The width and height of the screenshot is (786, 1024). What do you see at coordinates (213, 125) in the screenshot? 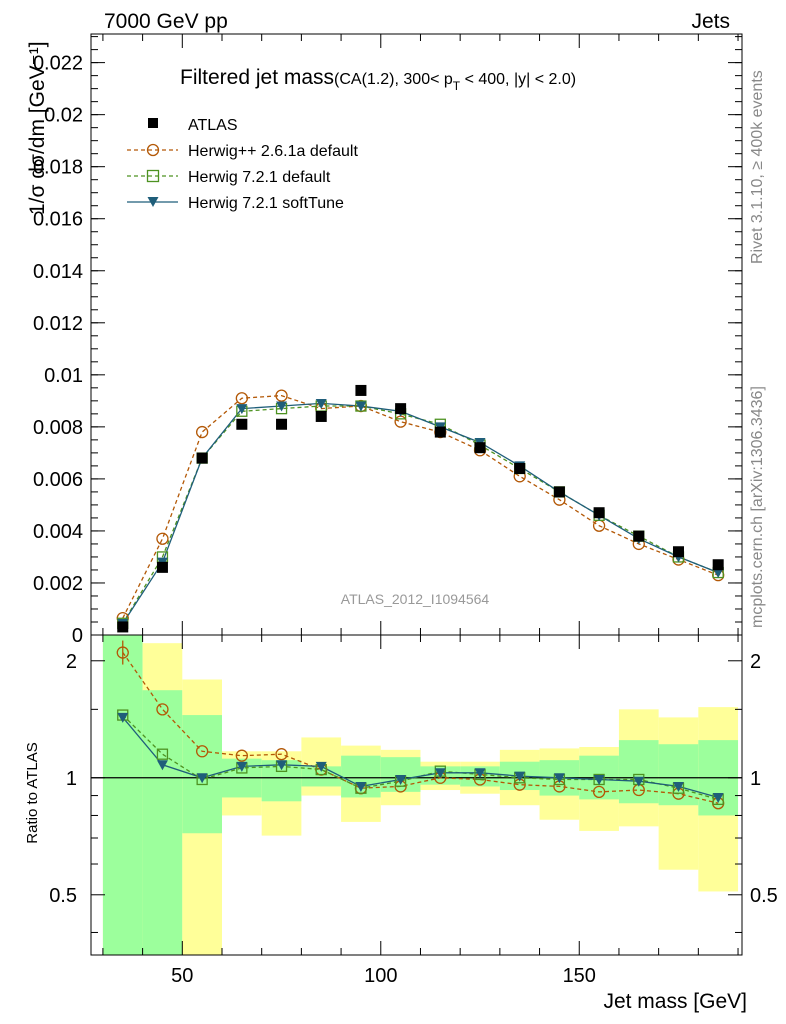
I see `legend-label-atlas: ATLAS` at bounding box center [213, 125].